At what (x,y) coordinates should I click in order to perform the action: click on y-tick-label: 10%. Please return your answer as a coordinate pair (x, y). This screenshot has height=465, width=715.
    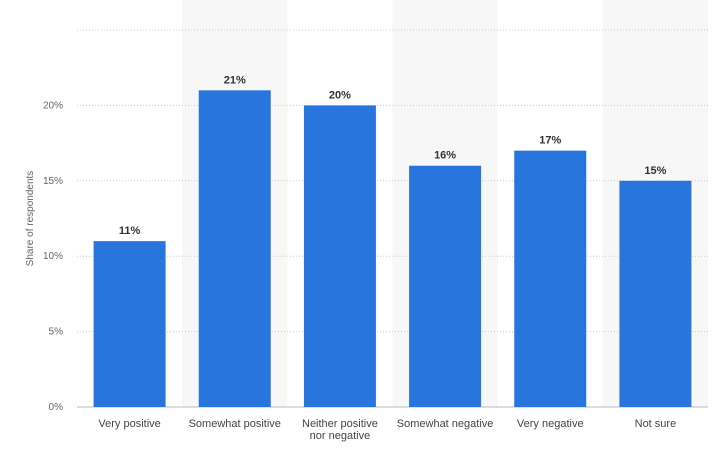
    Looking at the image, I should click on (53, 256).